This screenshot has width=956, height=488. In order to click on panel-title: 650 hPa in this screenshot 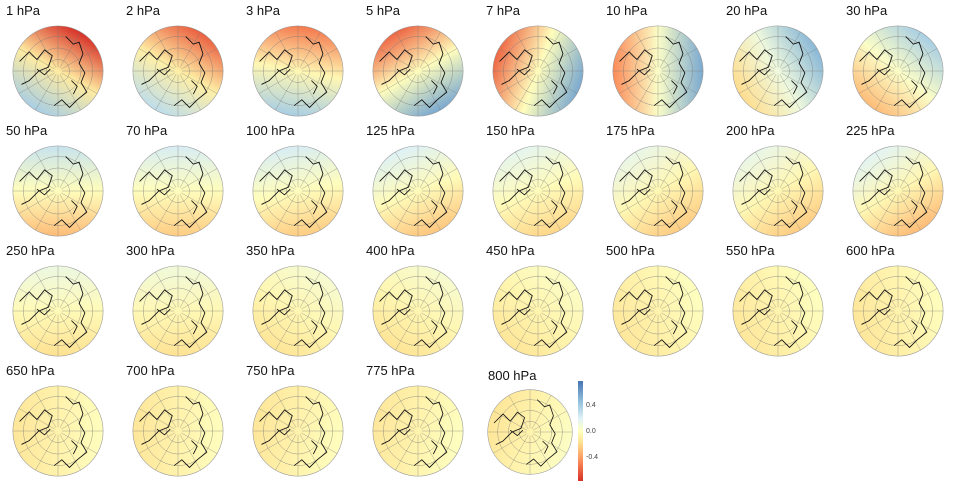, I will do `click(30, 370)`.